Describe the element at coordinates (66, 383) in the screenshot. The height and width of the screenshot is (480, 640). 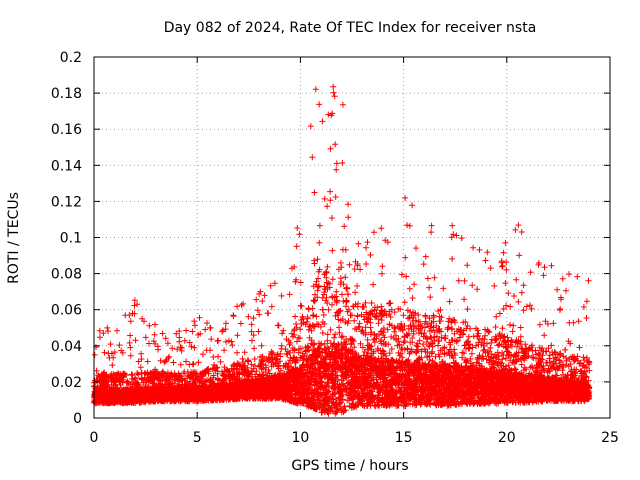
I see `y-tick-label: 0.02` at that location.